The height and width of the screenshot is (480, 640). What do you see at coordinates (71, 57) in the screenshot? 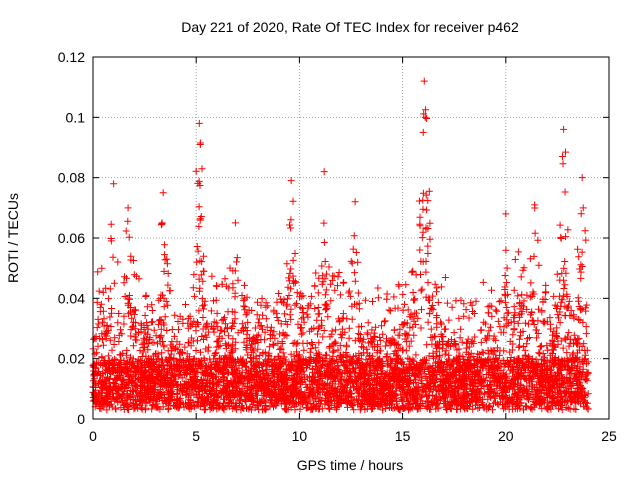
I see `y-tick-label: 0.12` at bounding box center [71, 57].